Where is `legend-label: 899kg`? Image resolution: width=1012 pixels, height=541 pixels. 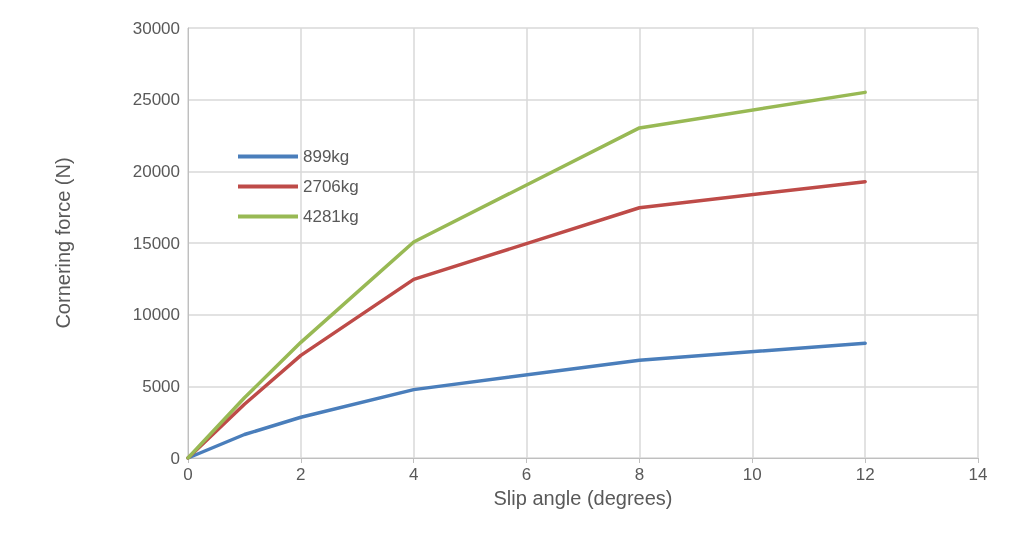 legend-label: 899kg is located at coordinates (326, 156).